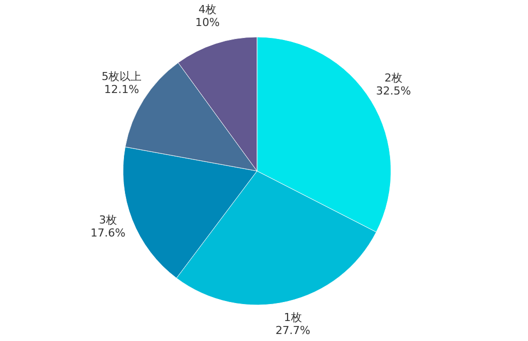 The height and width of the screenshot is (341, 528). I want to click on data-label: 17.6%, so click(108, 233).